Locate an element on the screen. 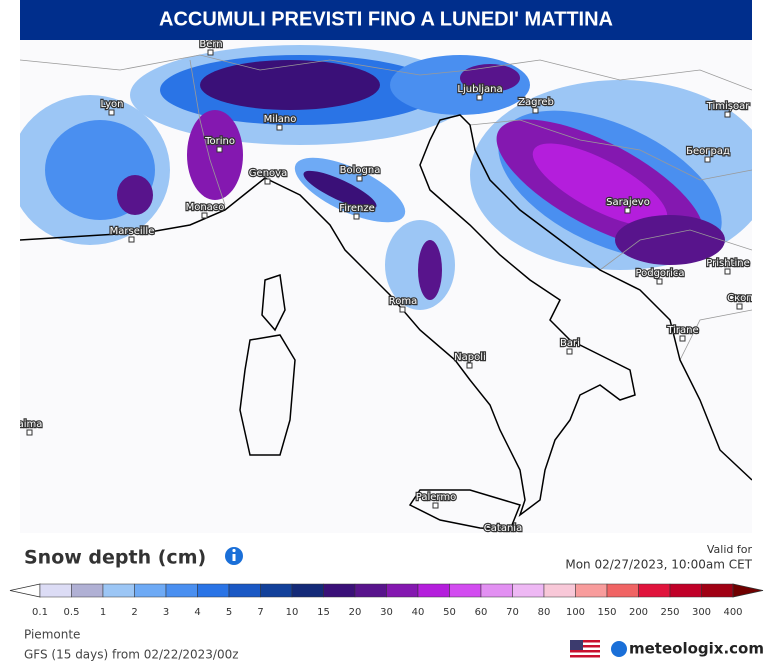  city-label: Monaco is located at coordinates (205, 207).